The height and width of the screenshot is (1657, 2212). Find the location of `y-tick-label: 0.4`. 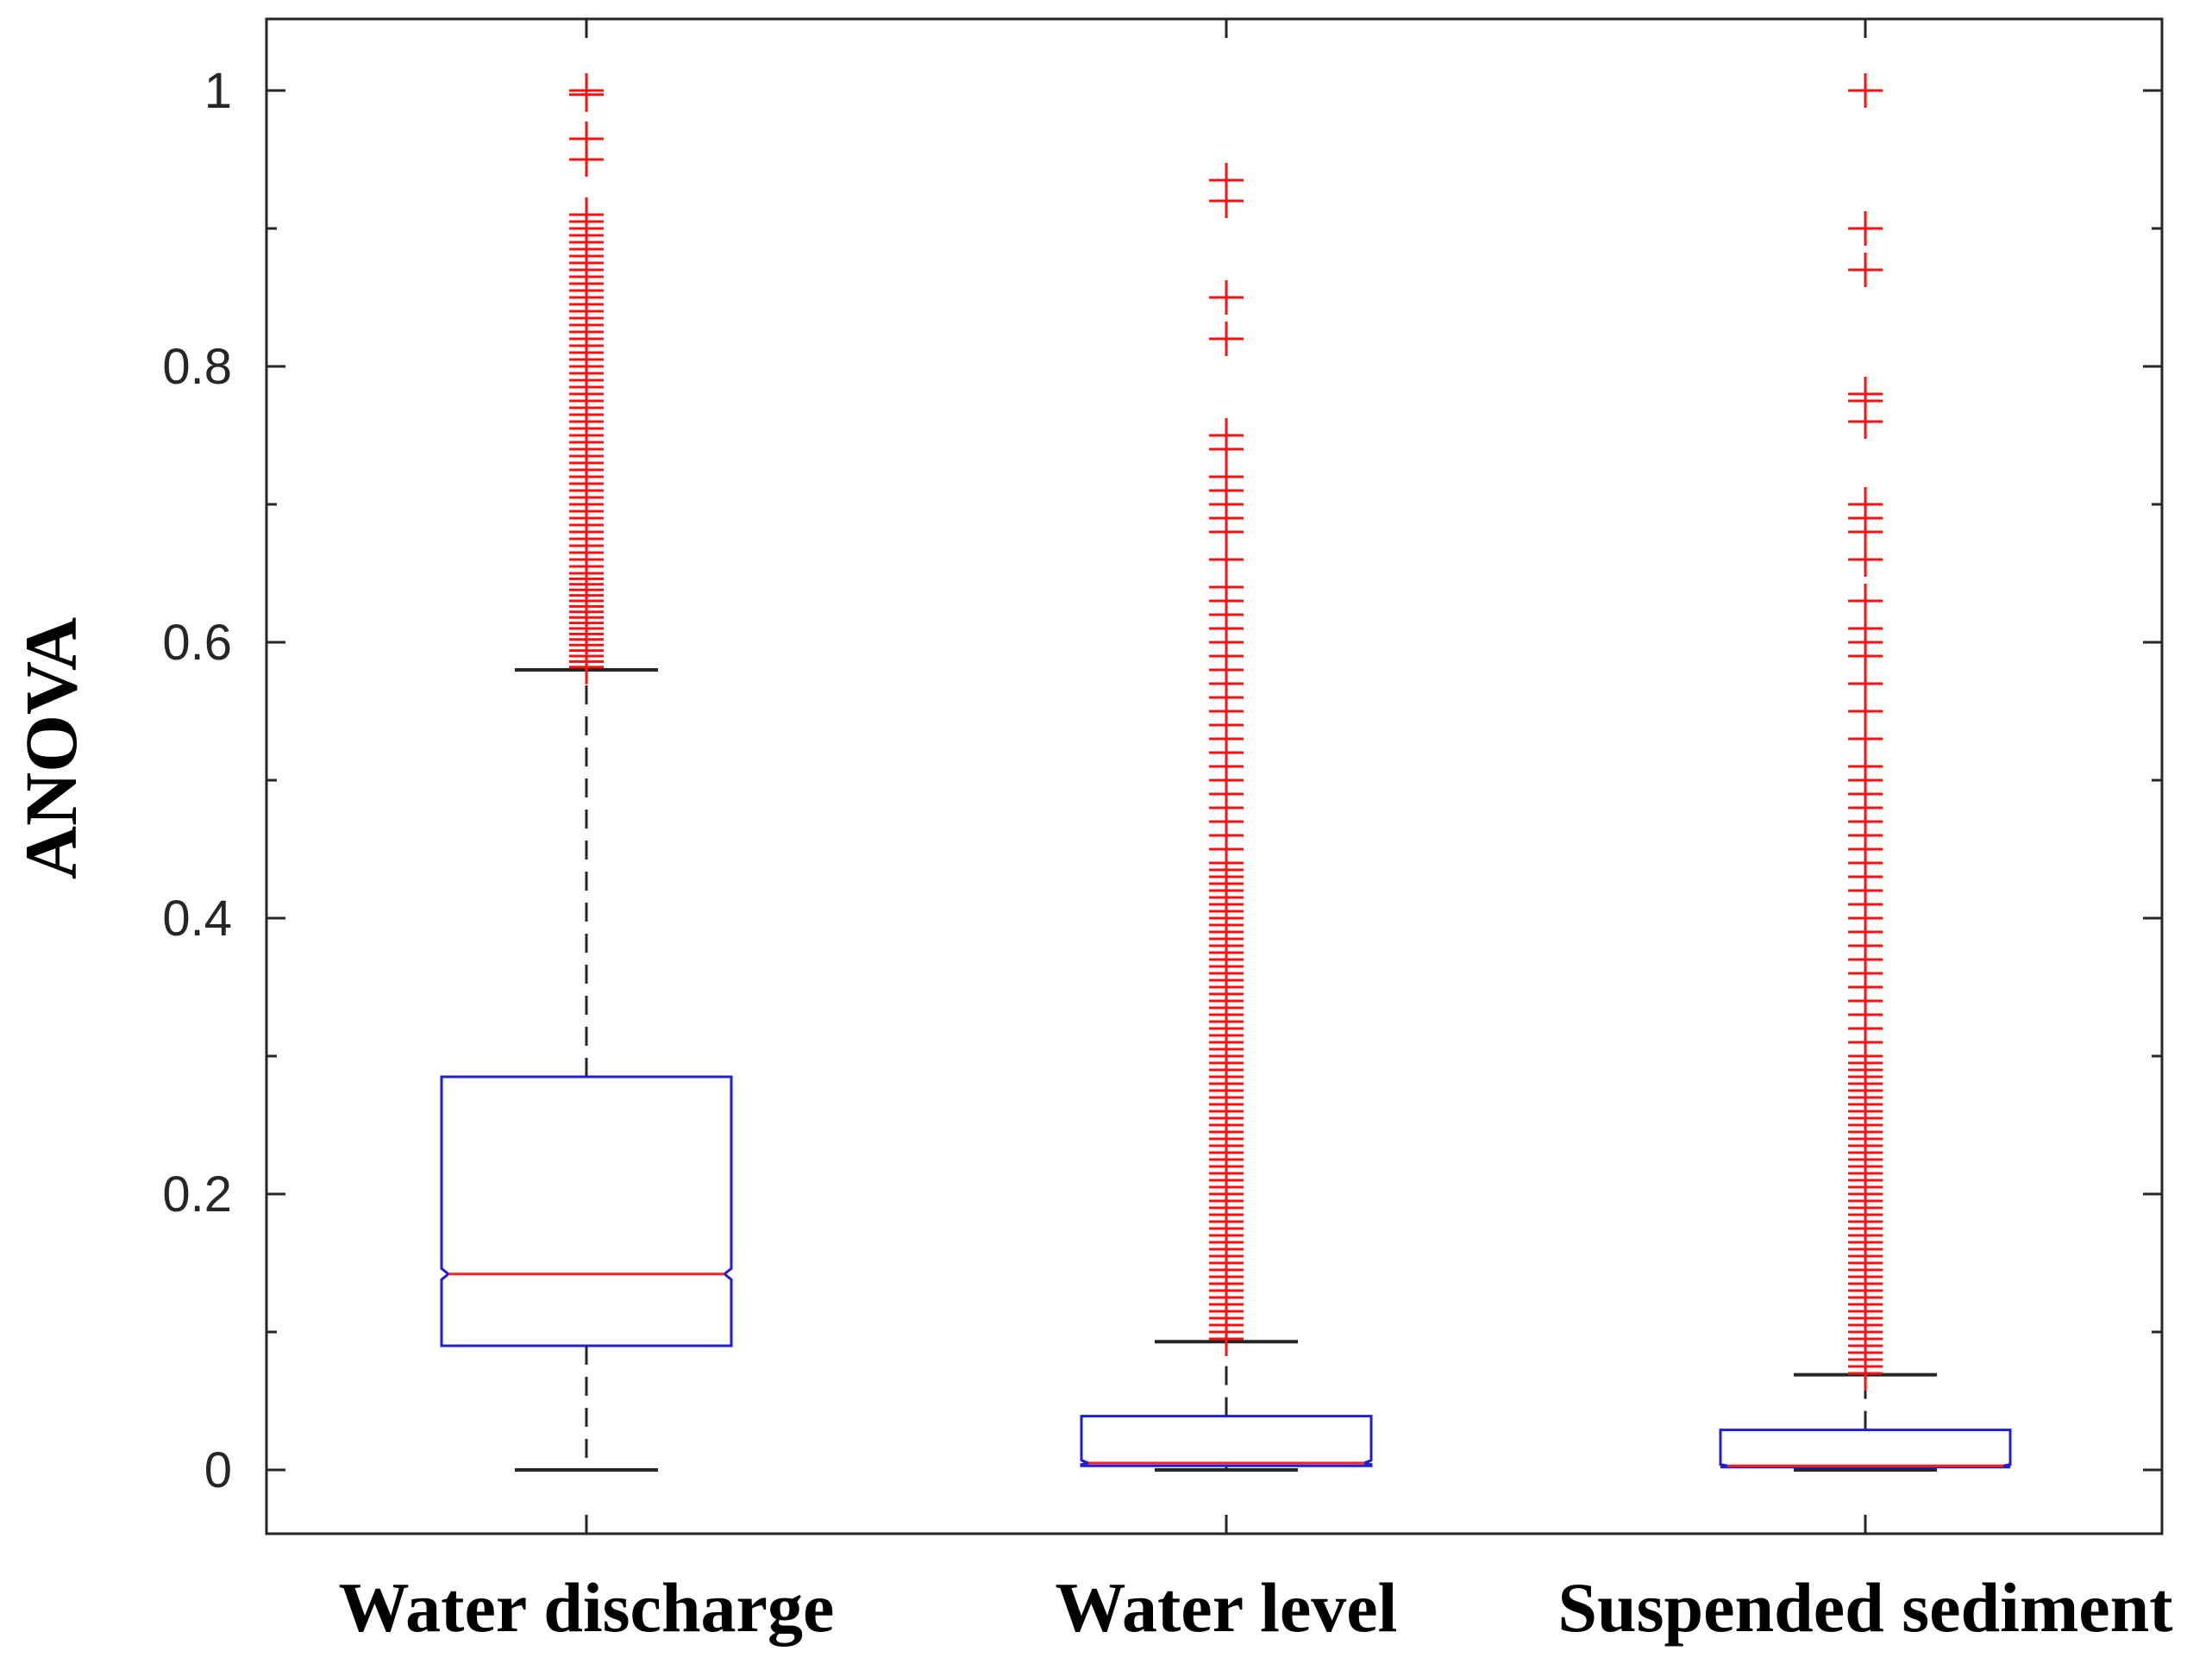

y-tick-label: 0.4 is located at coordinates (197, 919).